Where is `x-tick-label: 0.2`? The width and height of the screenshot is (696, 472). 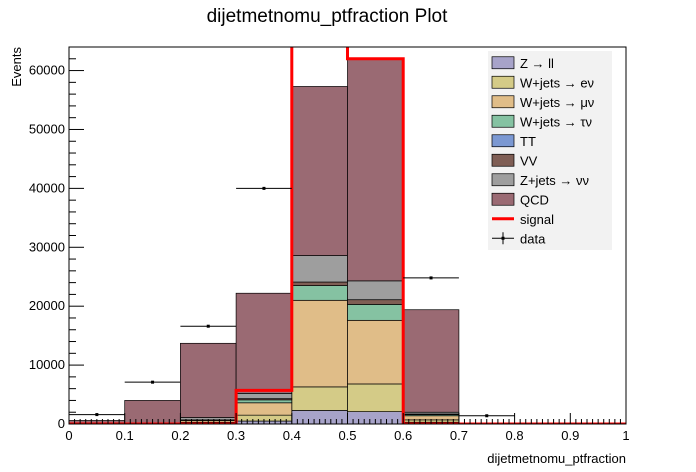
x-tick-label: 0.2 is located at coordinates (180, 435).